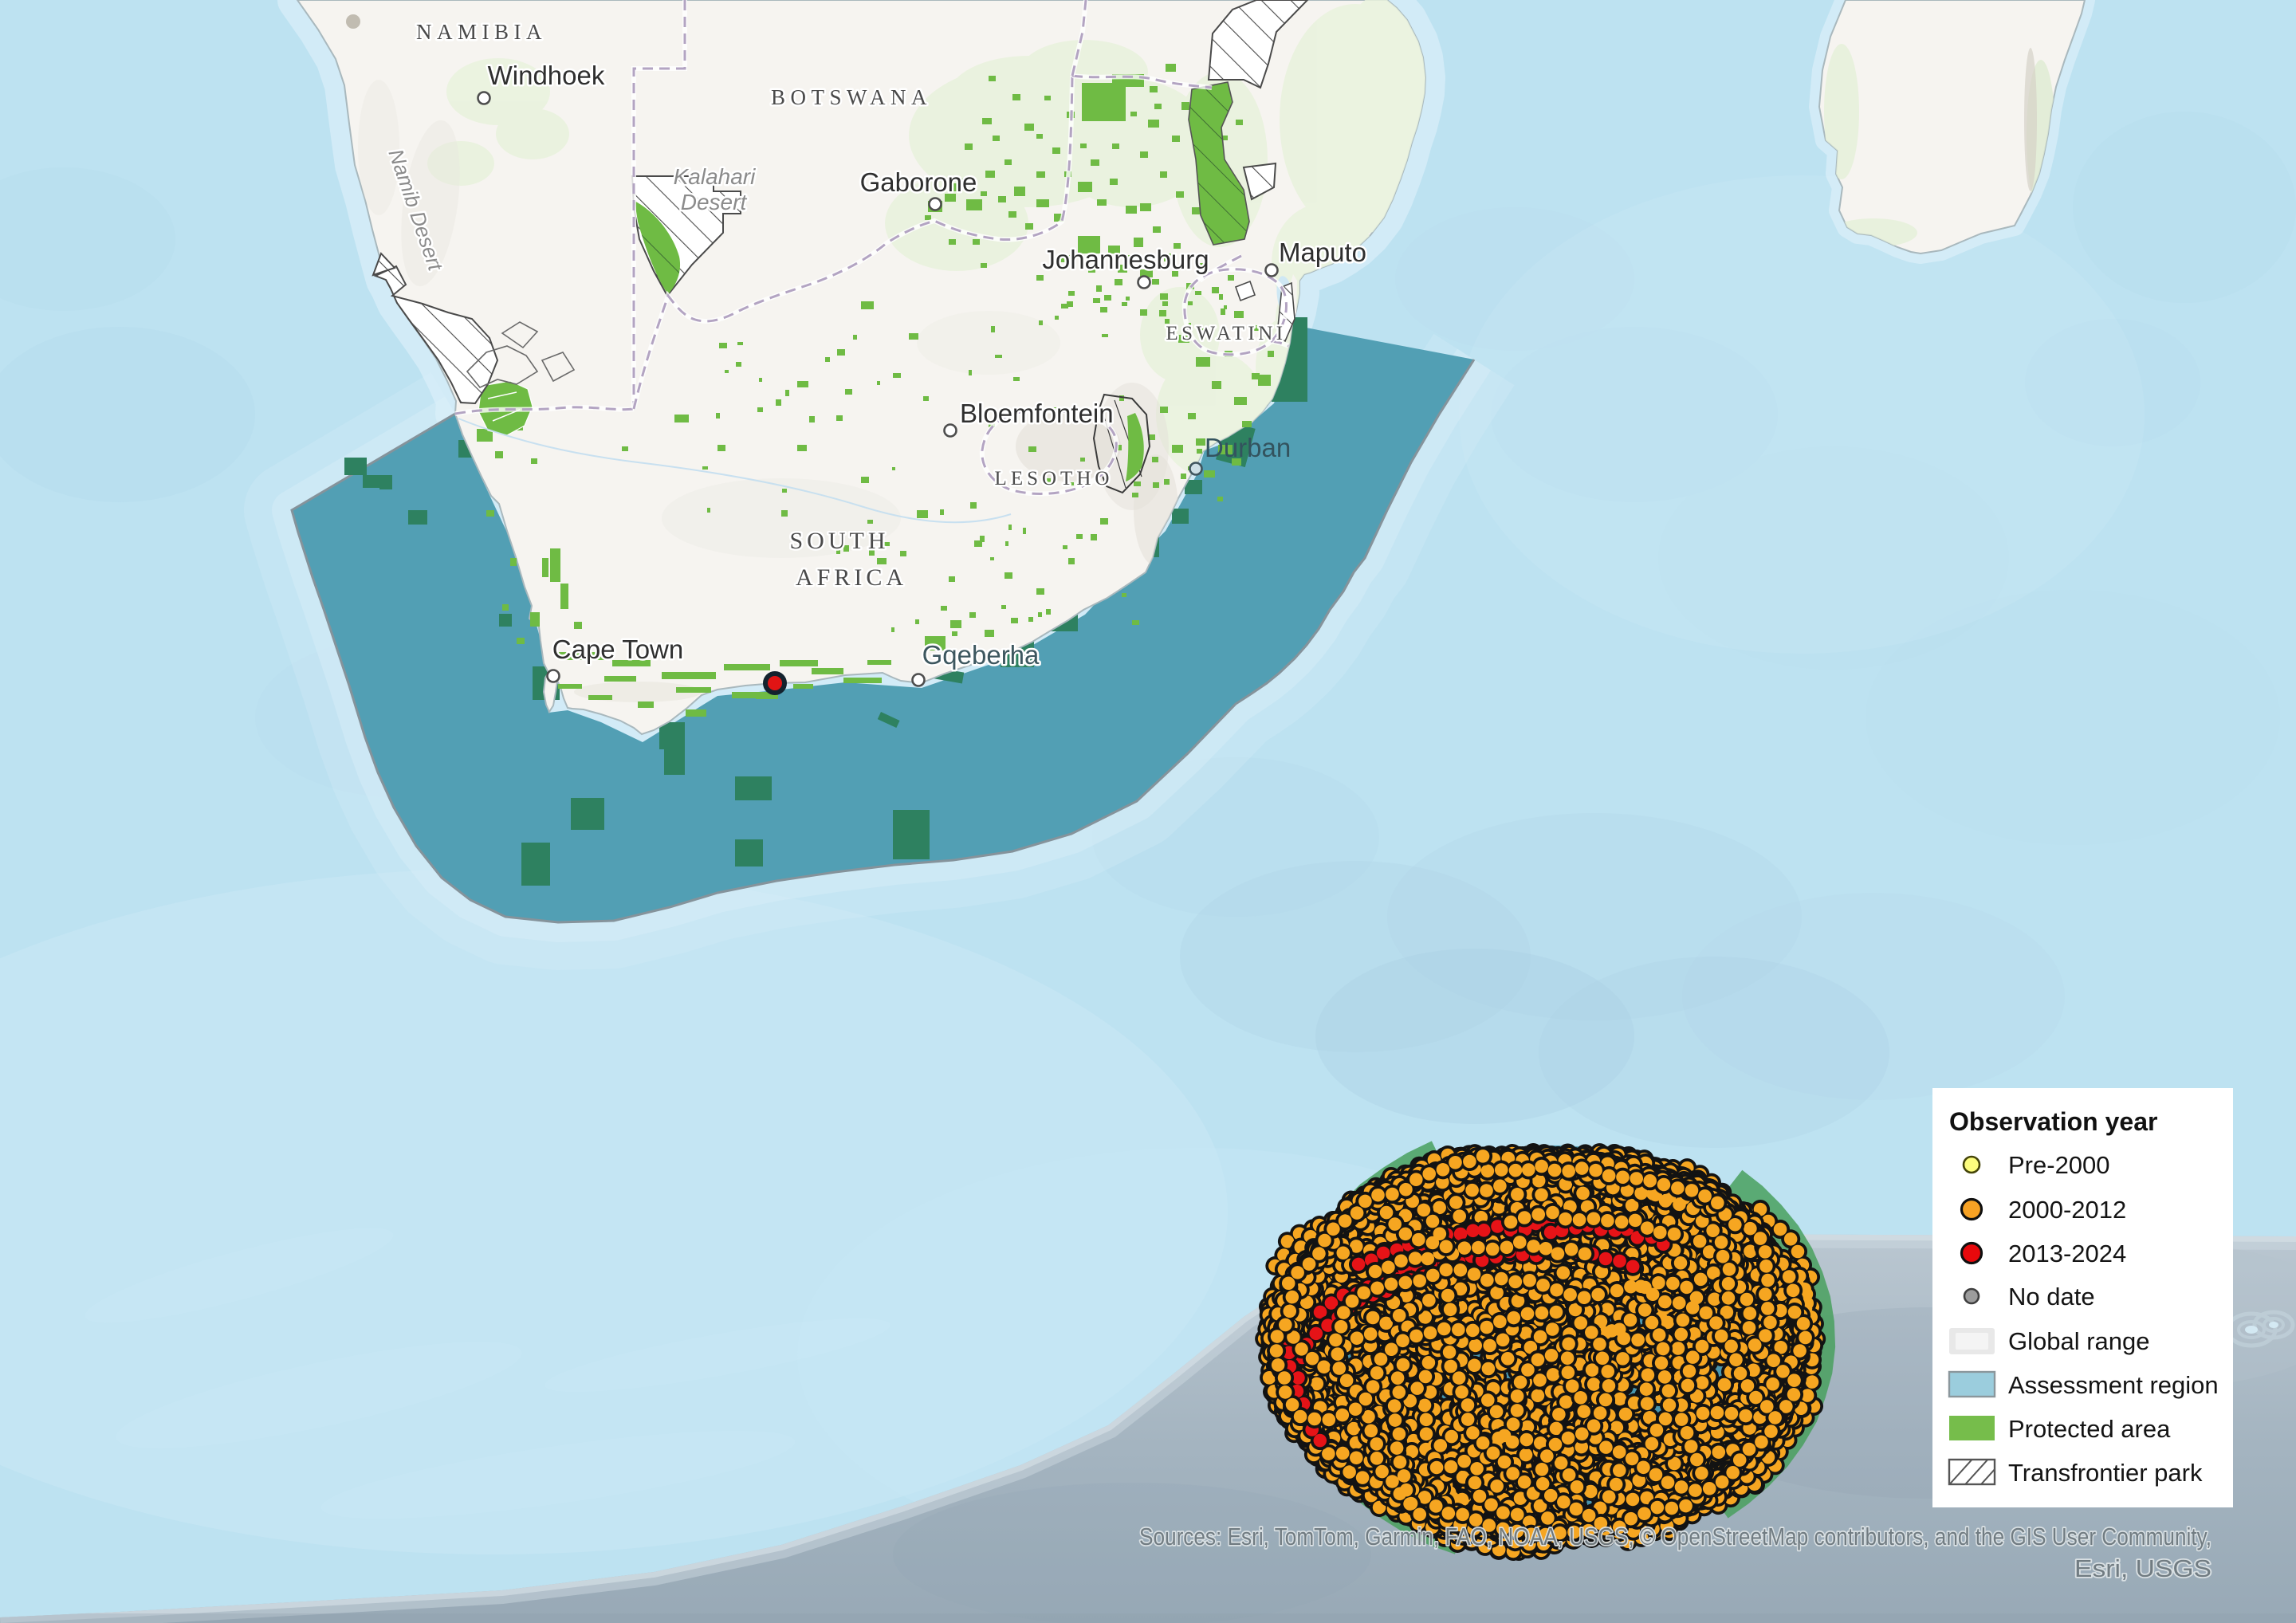  Describe the element at coordinates (714, 202) in the screenshot. I see `svg-text: Desert` at that location.